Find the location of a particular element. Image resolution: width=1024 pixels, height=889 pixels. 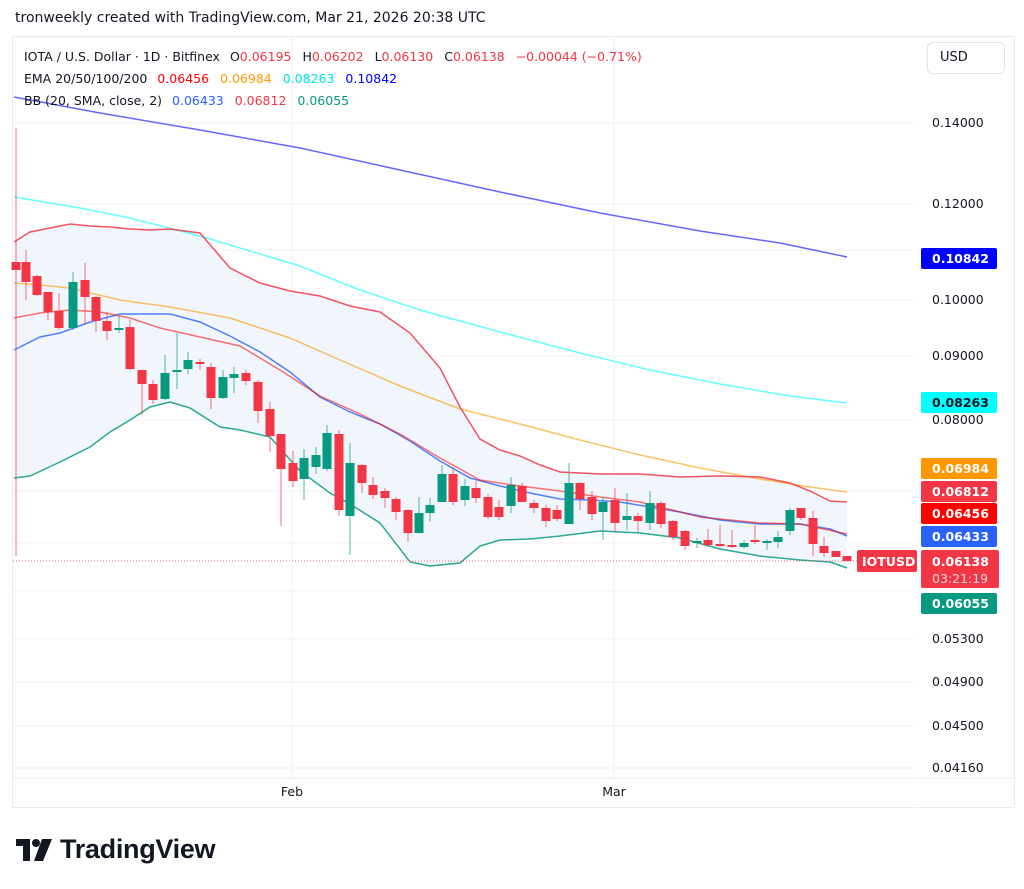

price-tag-label: 0.10842 is located at coordinates (960, 258).